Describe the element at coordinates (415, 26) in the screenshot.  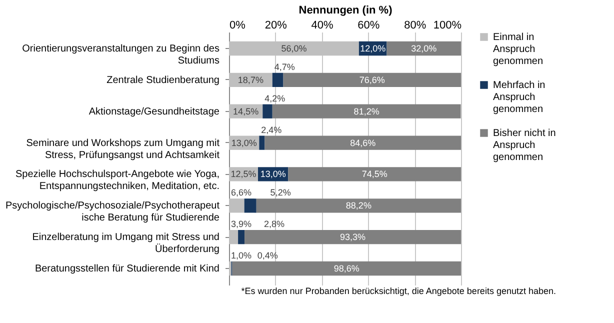
I see `x-tick-label: 80%` at that location.